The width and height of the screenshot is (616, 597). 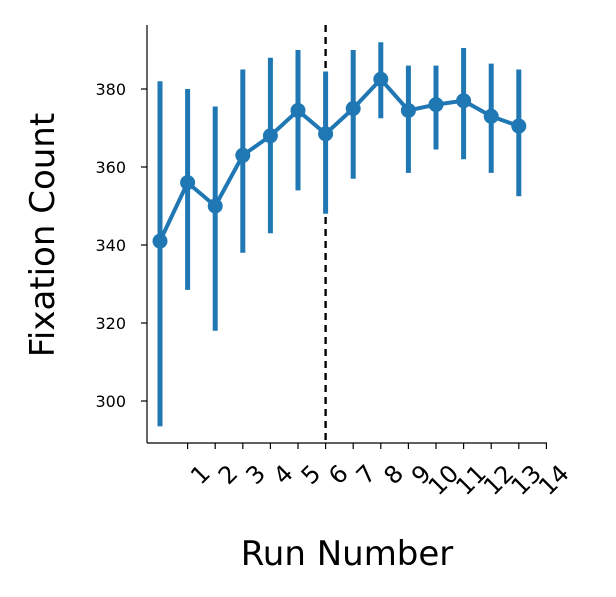 I want to click on y-tick-label: 300, so click(x=110, y=401).